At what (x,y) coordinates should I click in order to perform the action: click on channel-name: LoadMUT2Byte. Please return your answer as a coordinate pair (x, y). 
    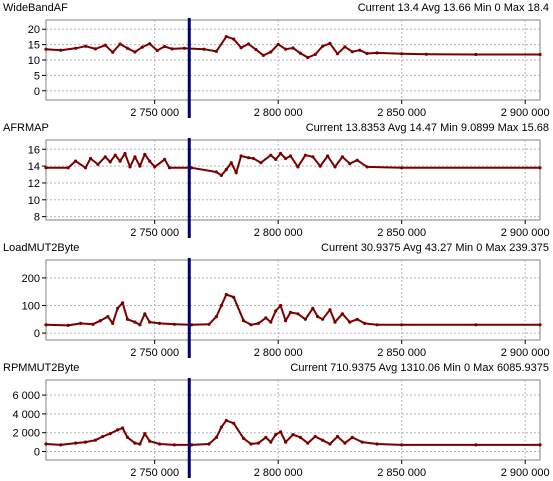
    Looking at the image, I should click on (41, 248).